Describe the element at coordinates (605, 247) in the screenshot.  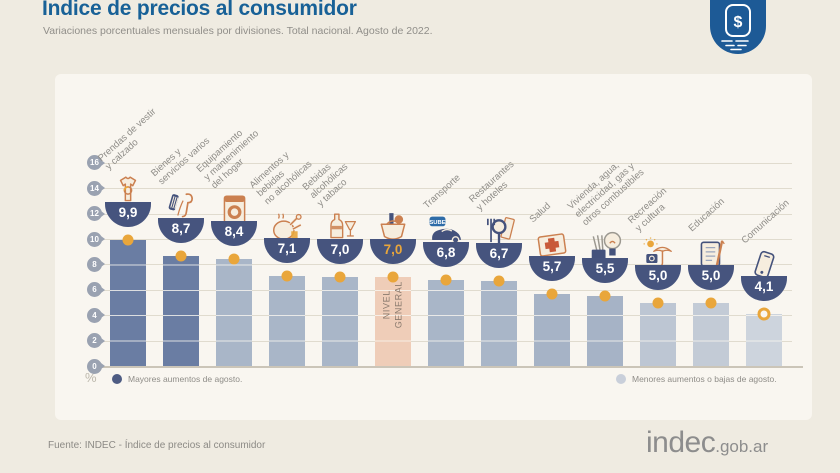
I see `lightbulb-icon` at that location.